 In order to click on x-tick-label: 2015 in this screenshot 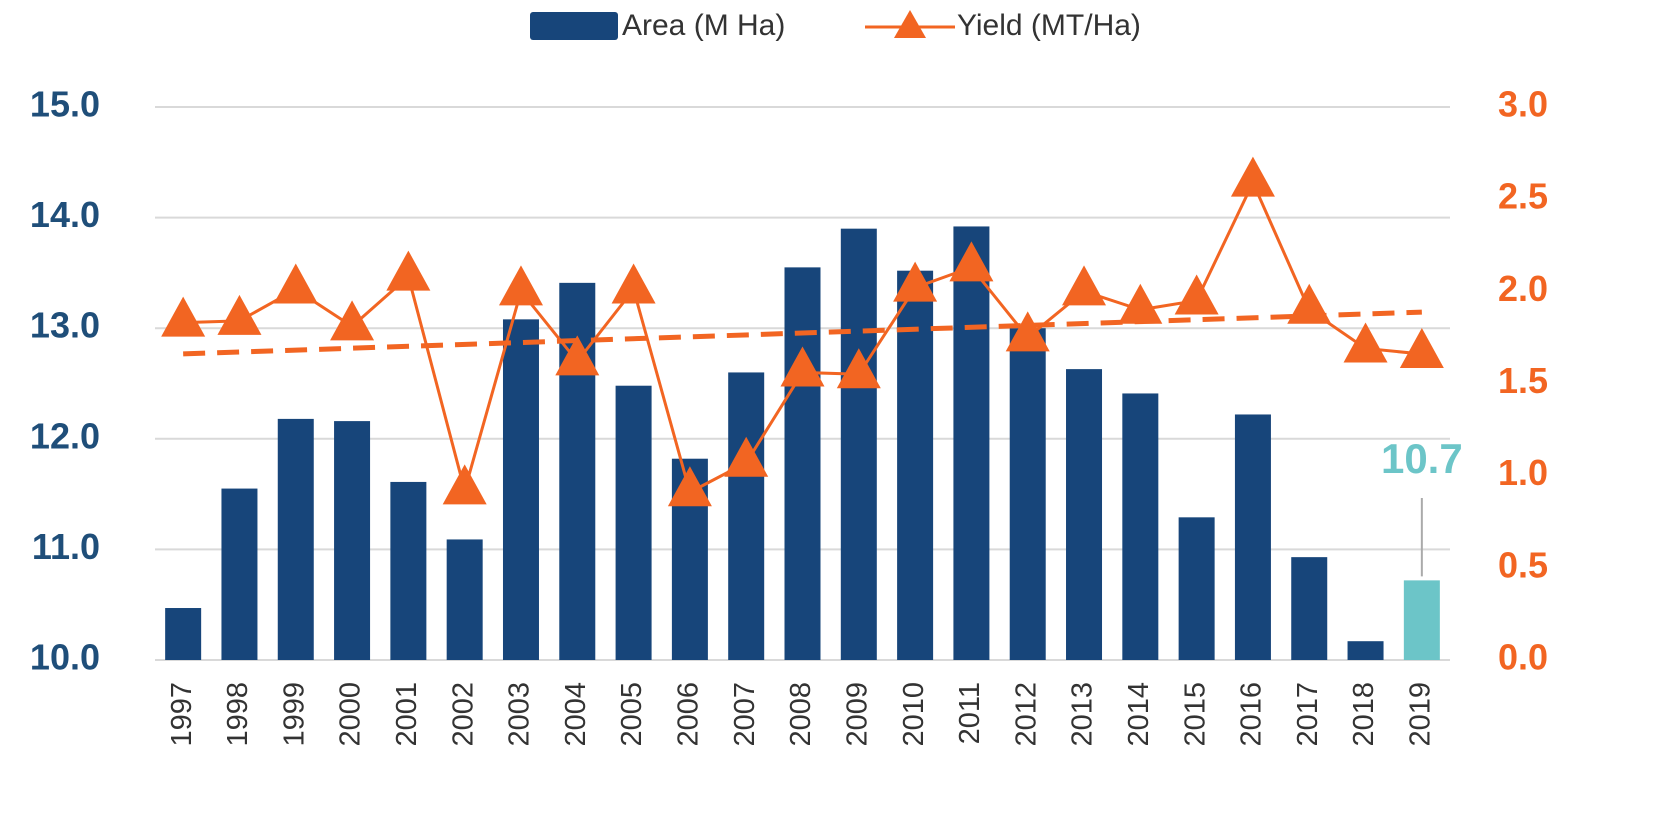, I will do `click(1195, 714)`.